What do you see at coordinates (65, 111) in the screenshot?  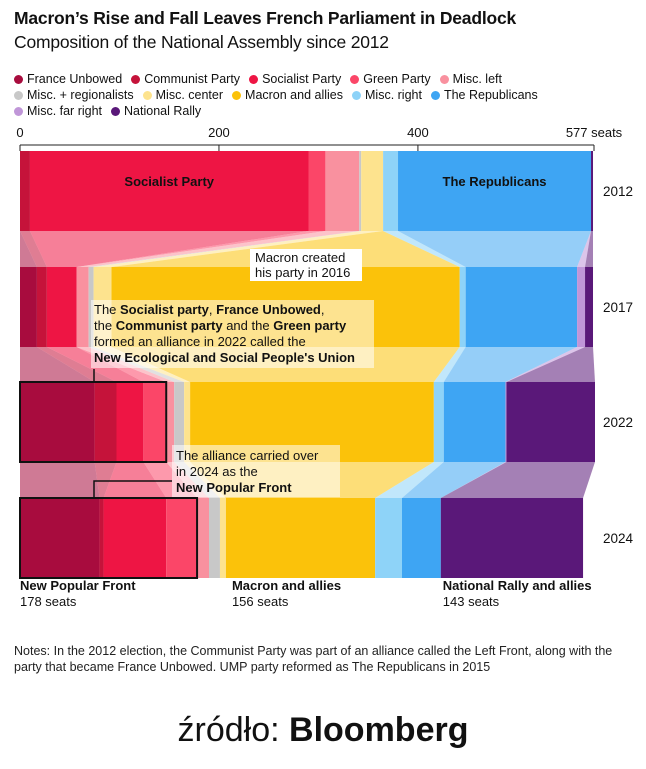 I see `legend-label-mfr: Misc. far right` at bounding box center [65, 111].